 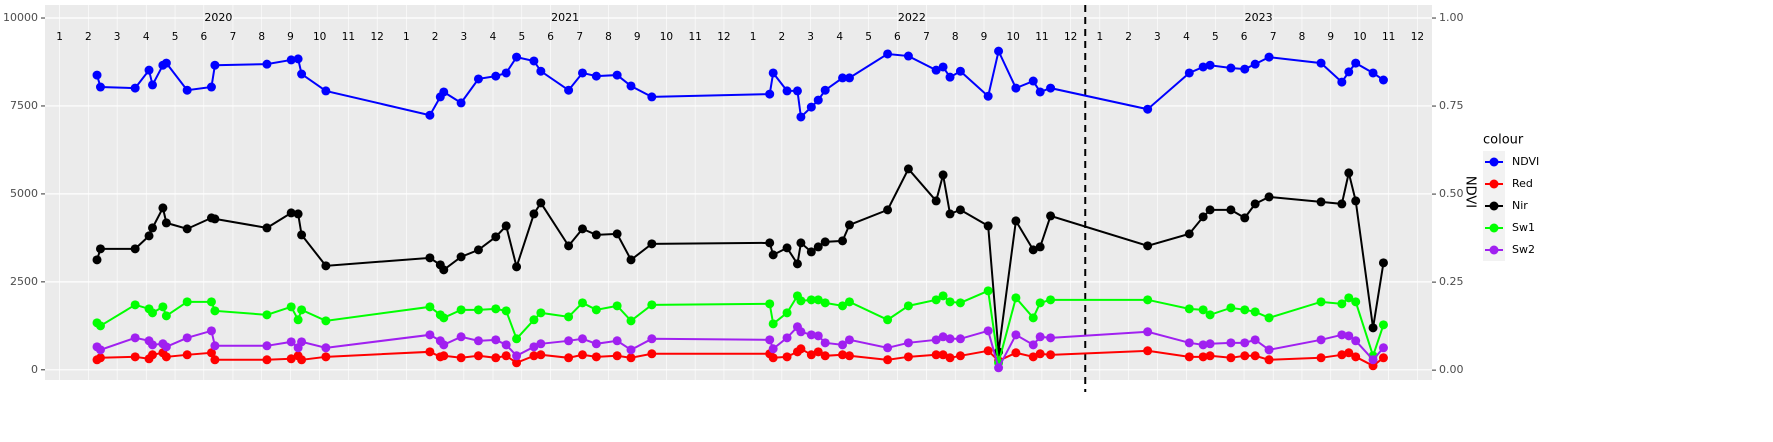 What do you see at coordinates (1523, 249) in the screenshot?
I see `legend-label: Sw2` at bounding box center [1523, 249].